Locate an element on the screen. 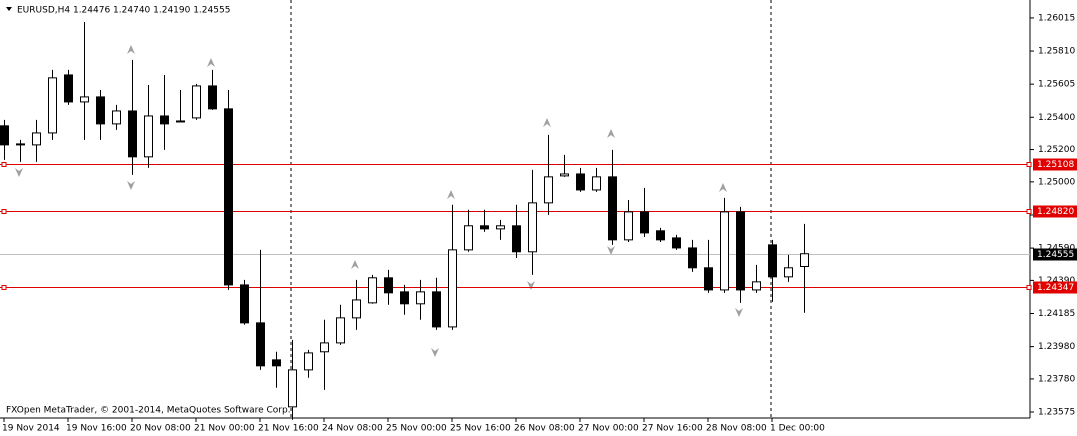 Image resolution: width=1077 pixels, height=436 pixels. level-label: 1.25108 is located at coordinates (1055, 165).